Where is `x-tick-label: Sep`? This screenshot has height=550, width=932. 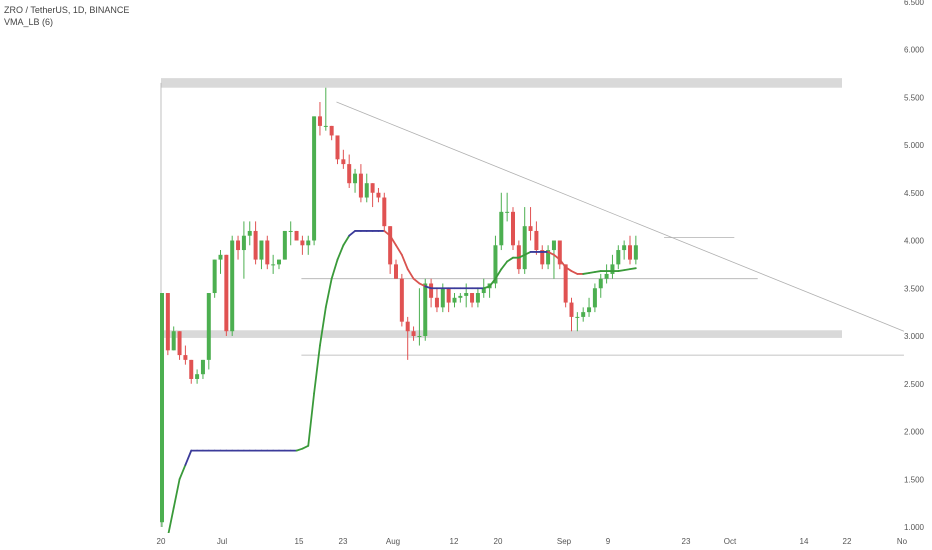 x-tick-label: Sep is located at coordinates (564, 541).